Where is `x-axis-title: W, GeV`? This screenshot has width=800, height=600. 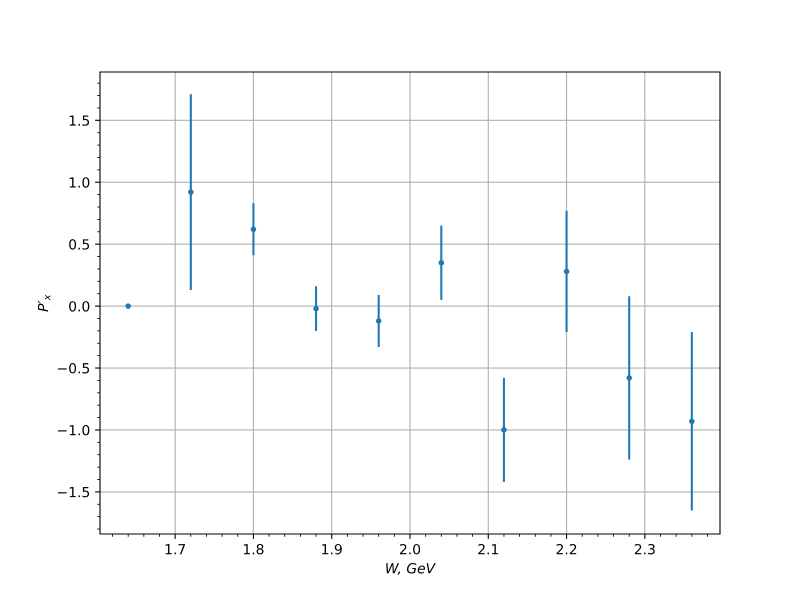 x-axis-title: W, GeV is located at coordinates (411, 568).